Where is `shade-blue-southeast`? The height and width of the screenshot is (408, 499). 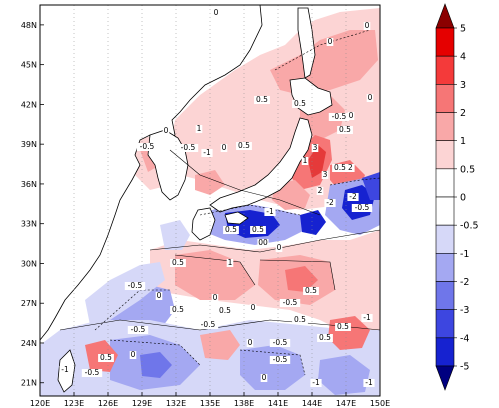
shade-blue-southeast is located at coordinates (344, 375).